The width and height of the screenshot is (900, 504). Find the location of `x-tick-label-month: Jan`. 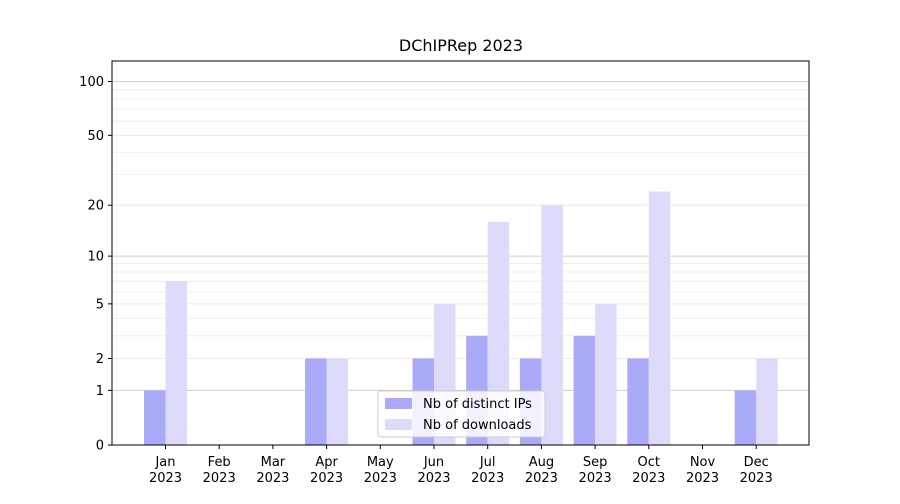

x-tick-label-month: Jan is located at coordinates (164, 462).